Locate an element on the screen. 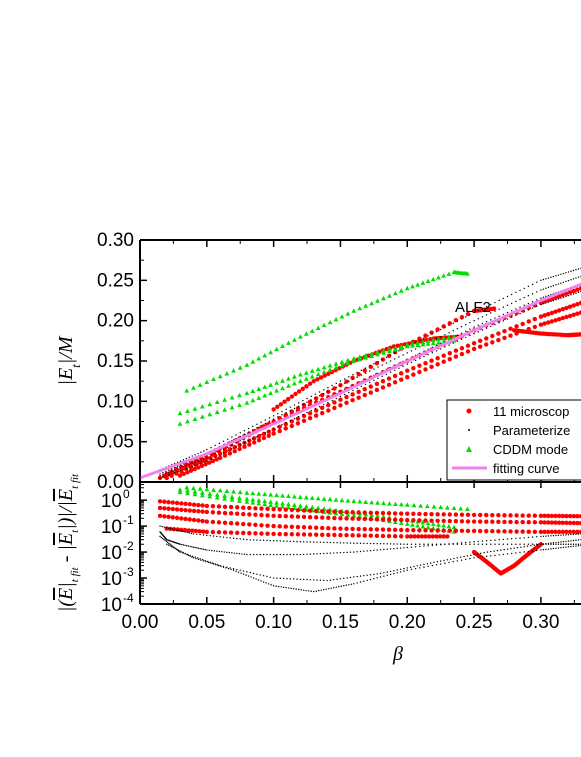 This screenshot has width=581, height=757. bottom-y-tick-label: 10 is located at coordinates (111, 605).